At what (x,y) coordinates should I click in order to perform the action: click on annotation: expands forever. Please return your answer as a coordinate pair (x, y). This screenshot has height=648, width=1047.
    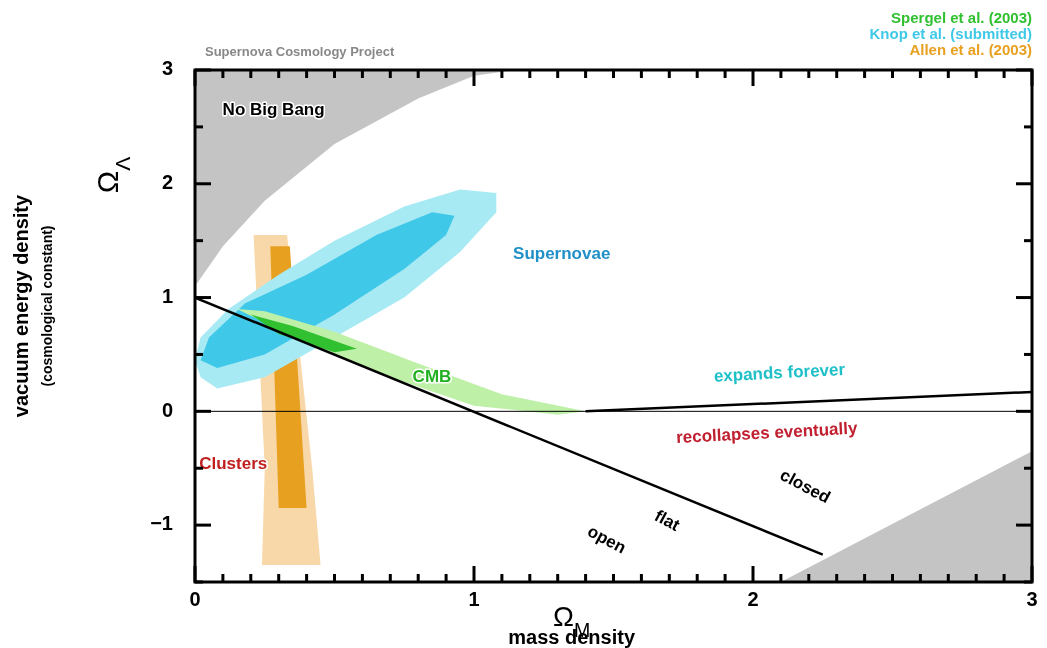
    Looking at the image, I should click on (779, 372).